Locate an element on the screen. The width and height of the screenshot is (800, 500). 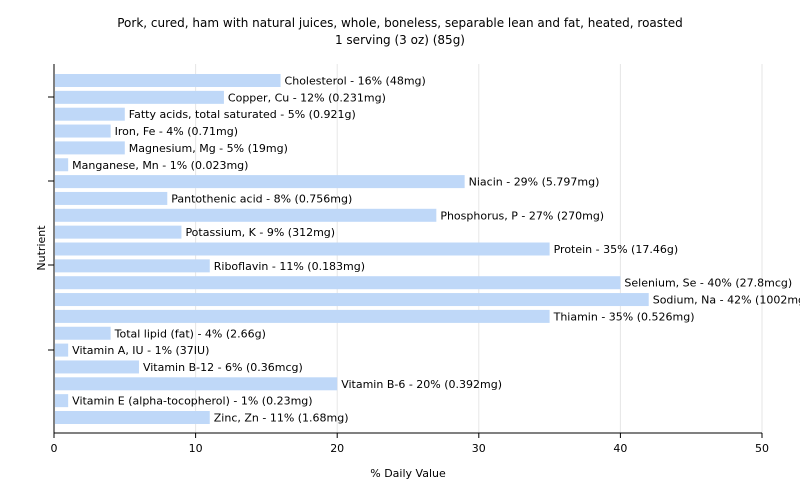
bar-label-20: Zinc, Zn - 11% (1.68mg) is located at coordinates (281, 418).